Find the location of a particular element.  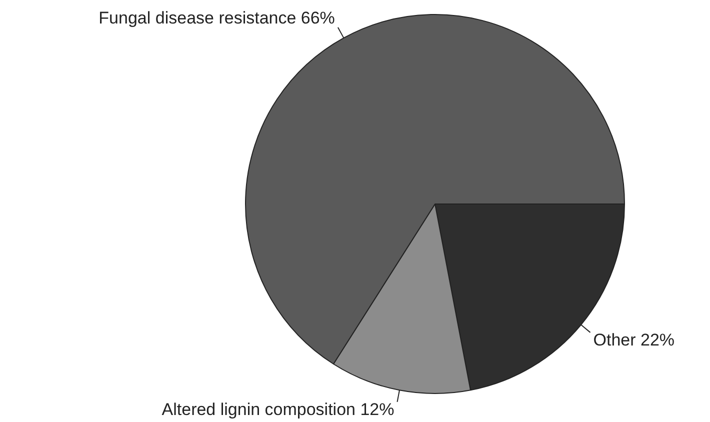

slice-label: Other 22% is located at coordinates (634, 340).